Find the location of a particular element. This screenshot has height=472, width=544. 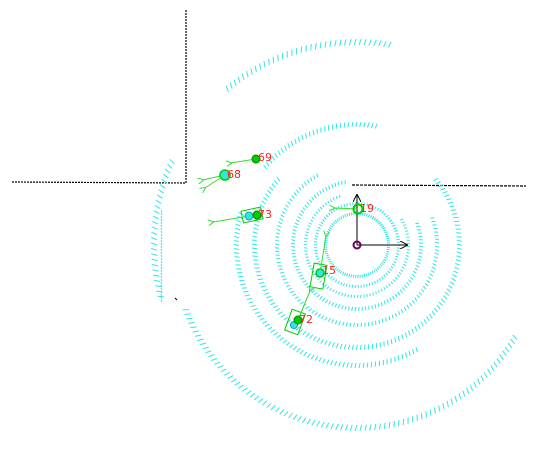

track-73: 73 is located at coordinates (242, 214).